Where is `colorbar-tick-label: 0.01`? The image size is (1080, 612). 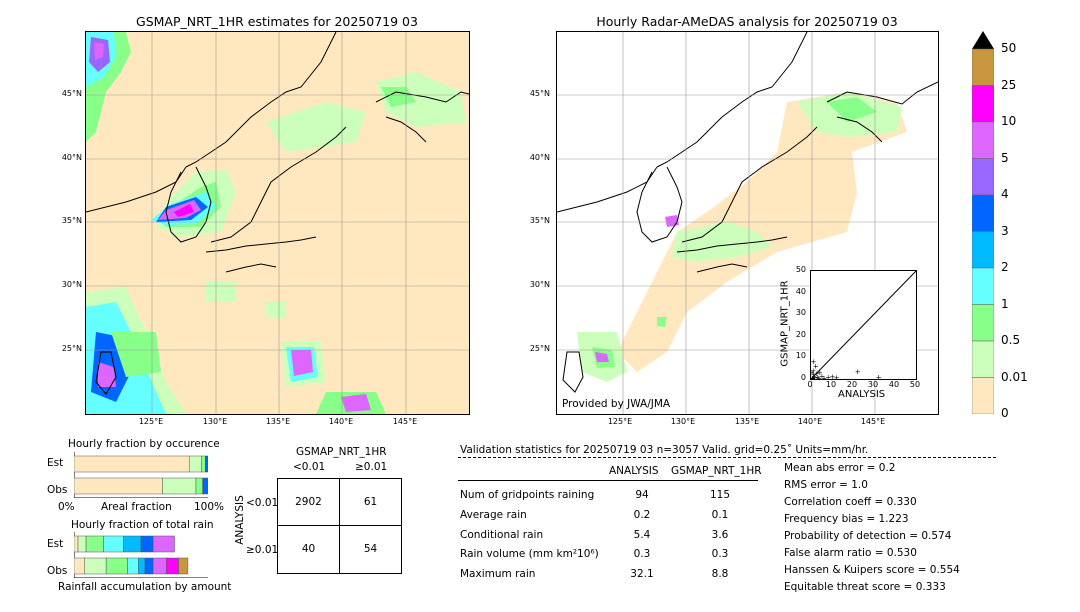 colorbar-tick-label: 0.01 is located at coordinates (1014, 376).